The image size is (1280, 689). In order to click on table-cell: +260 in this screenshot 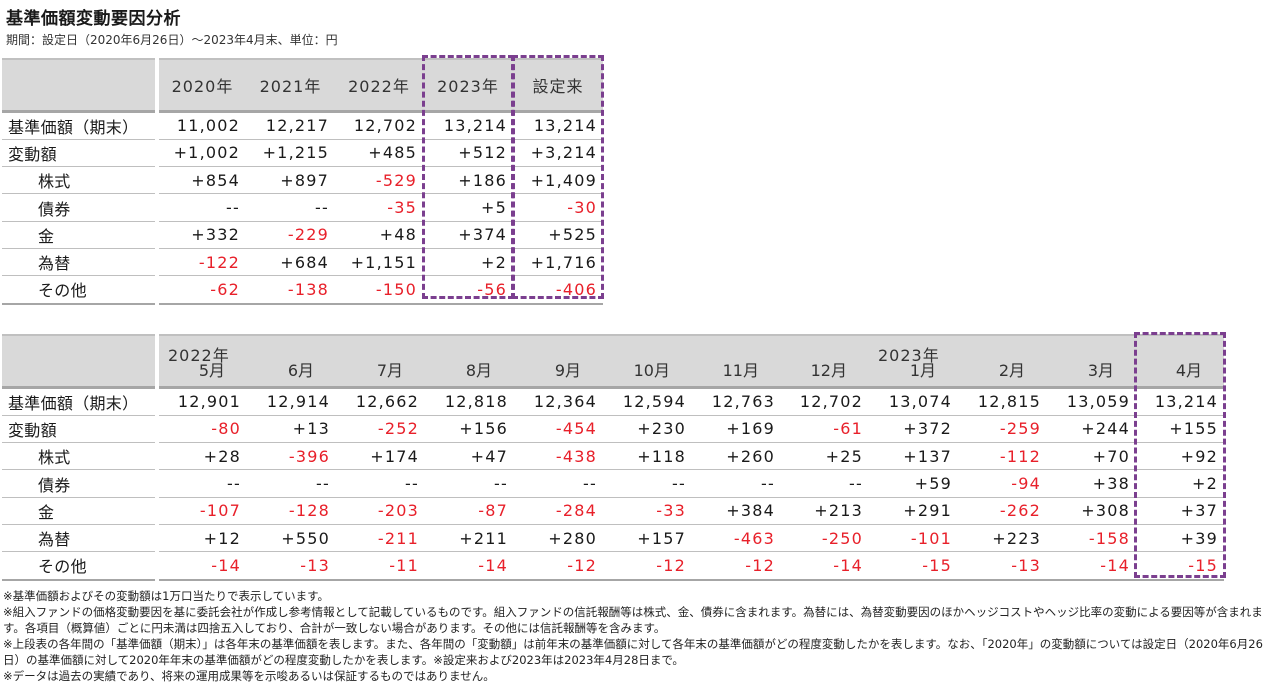, I will do `click(736, 456)`.